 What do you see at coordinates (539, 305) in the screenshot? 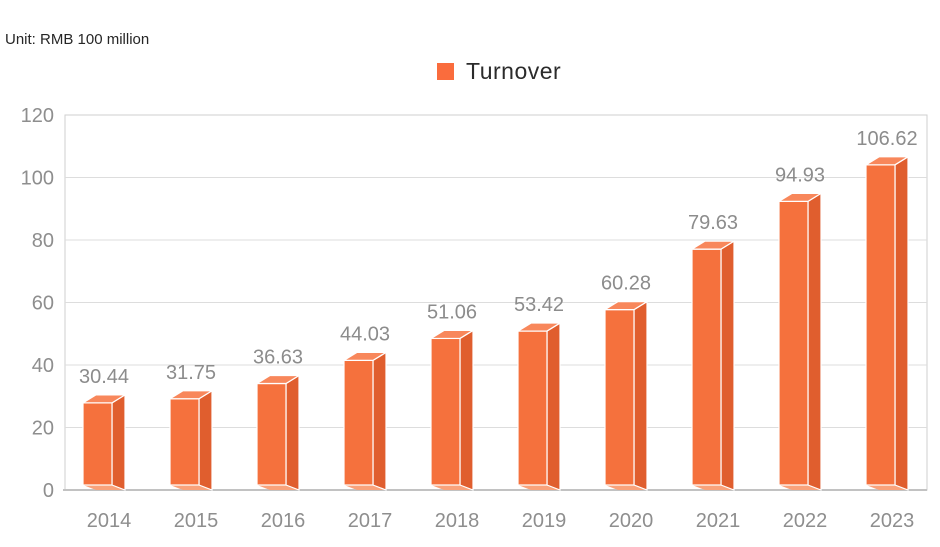
I see `value-label-2019: 53.42` at bounding box center [539, 305].